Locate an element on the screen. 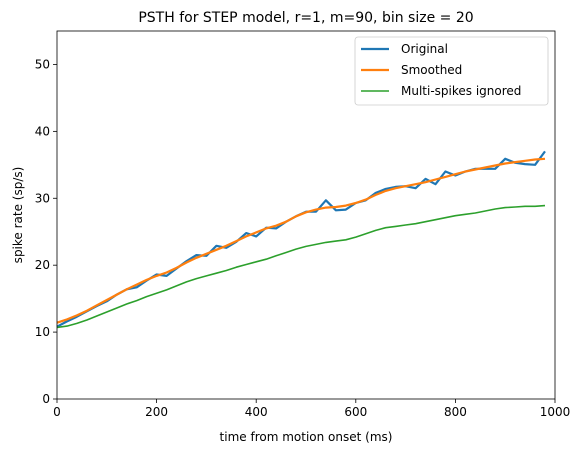  x-tick-label: 400 is located at coordinates (256, 412).